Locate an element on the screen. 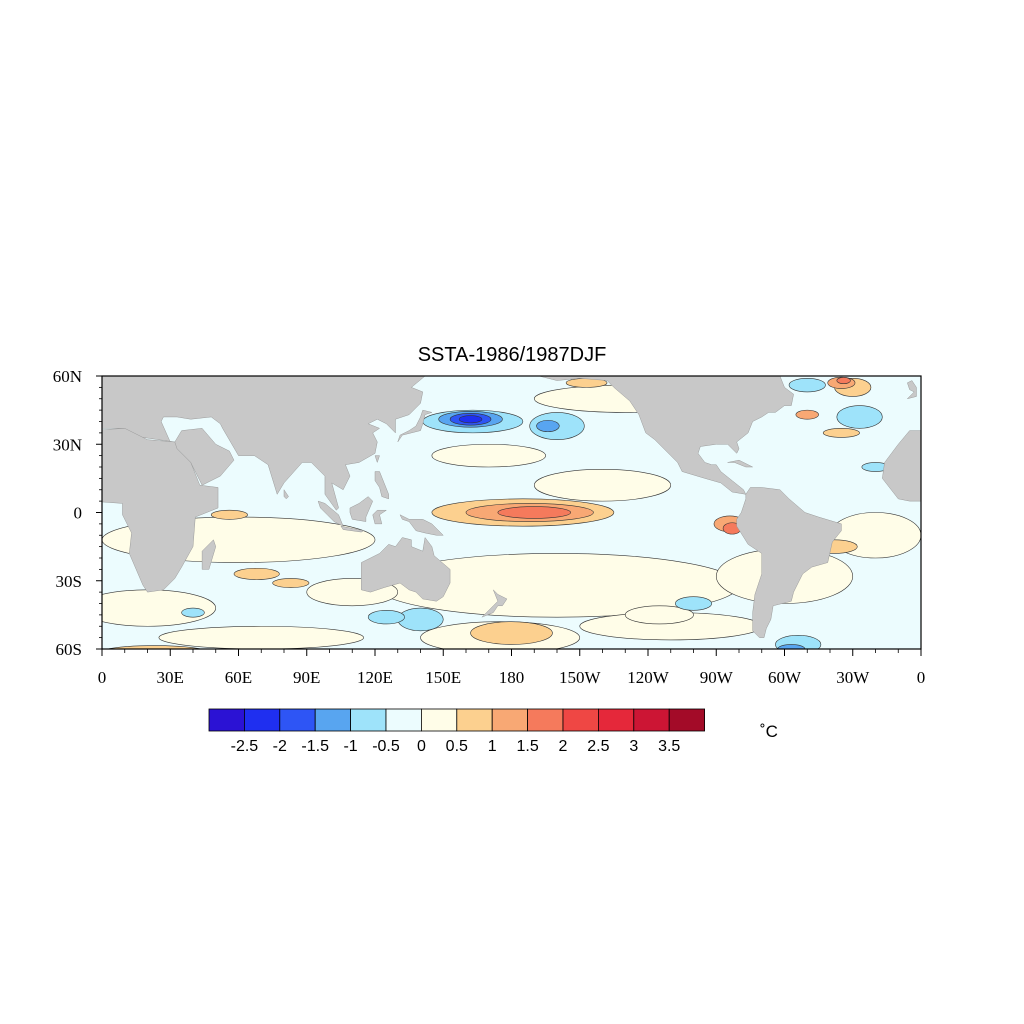 Image resolution: width=1024 pixels, height=1024 pixels. x-tick-label: 120W is located at coordinates (648, 677).